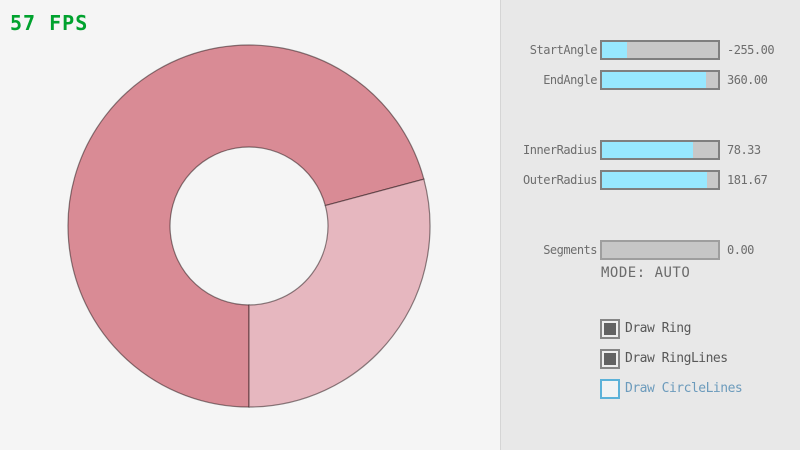  I want to click on start-angle-row: StartAngle -255.00, so click(650, 50).